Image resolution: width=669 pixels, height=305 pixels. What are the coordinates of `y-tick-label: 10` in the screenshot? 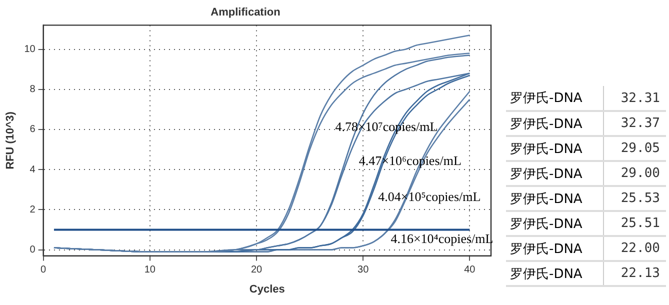 It's located at (30, 50).